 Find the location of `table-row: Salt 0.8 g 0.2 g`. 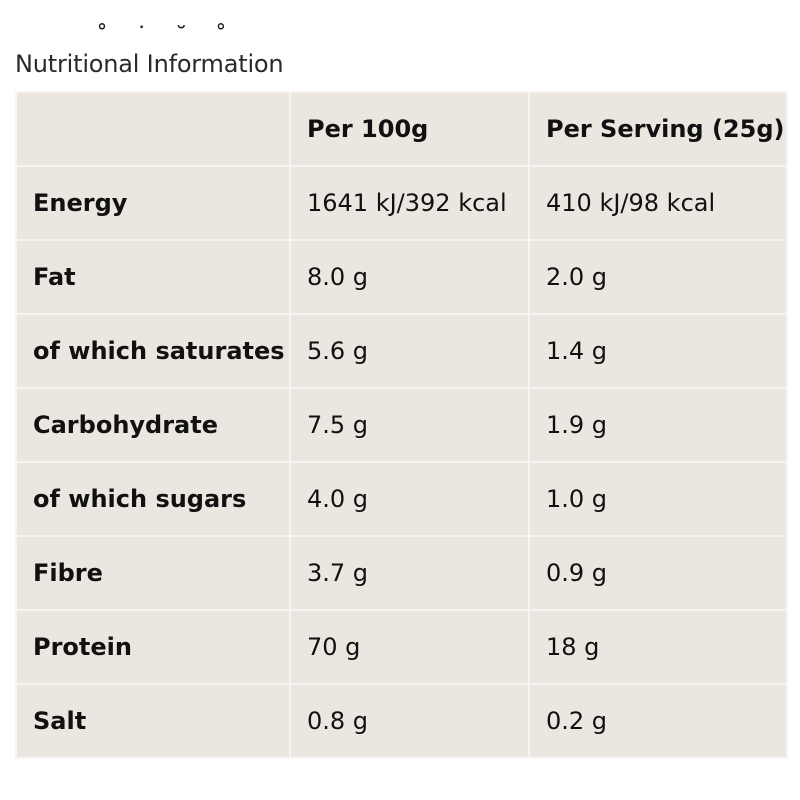

table-row: Salt 0.8 g 0.2 g is located at coordinates (401, 721).